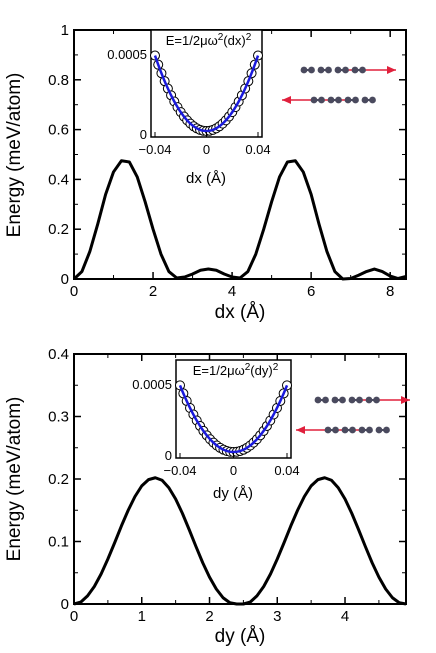 This screenshot has width=436, height=653. What do you see at coordinates (58, 80) in the screenshot?
I see `y-tick-label: 0.8` at bounding box center [58, 80].